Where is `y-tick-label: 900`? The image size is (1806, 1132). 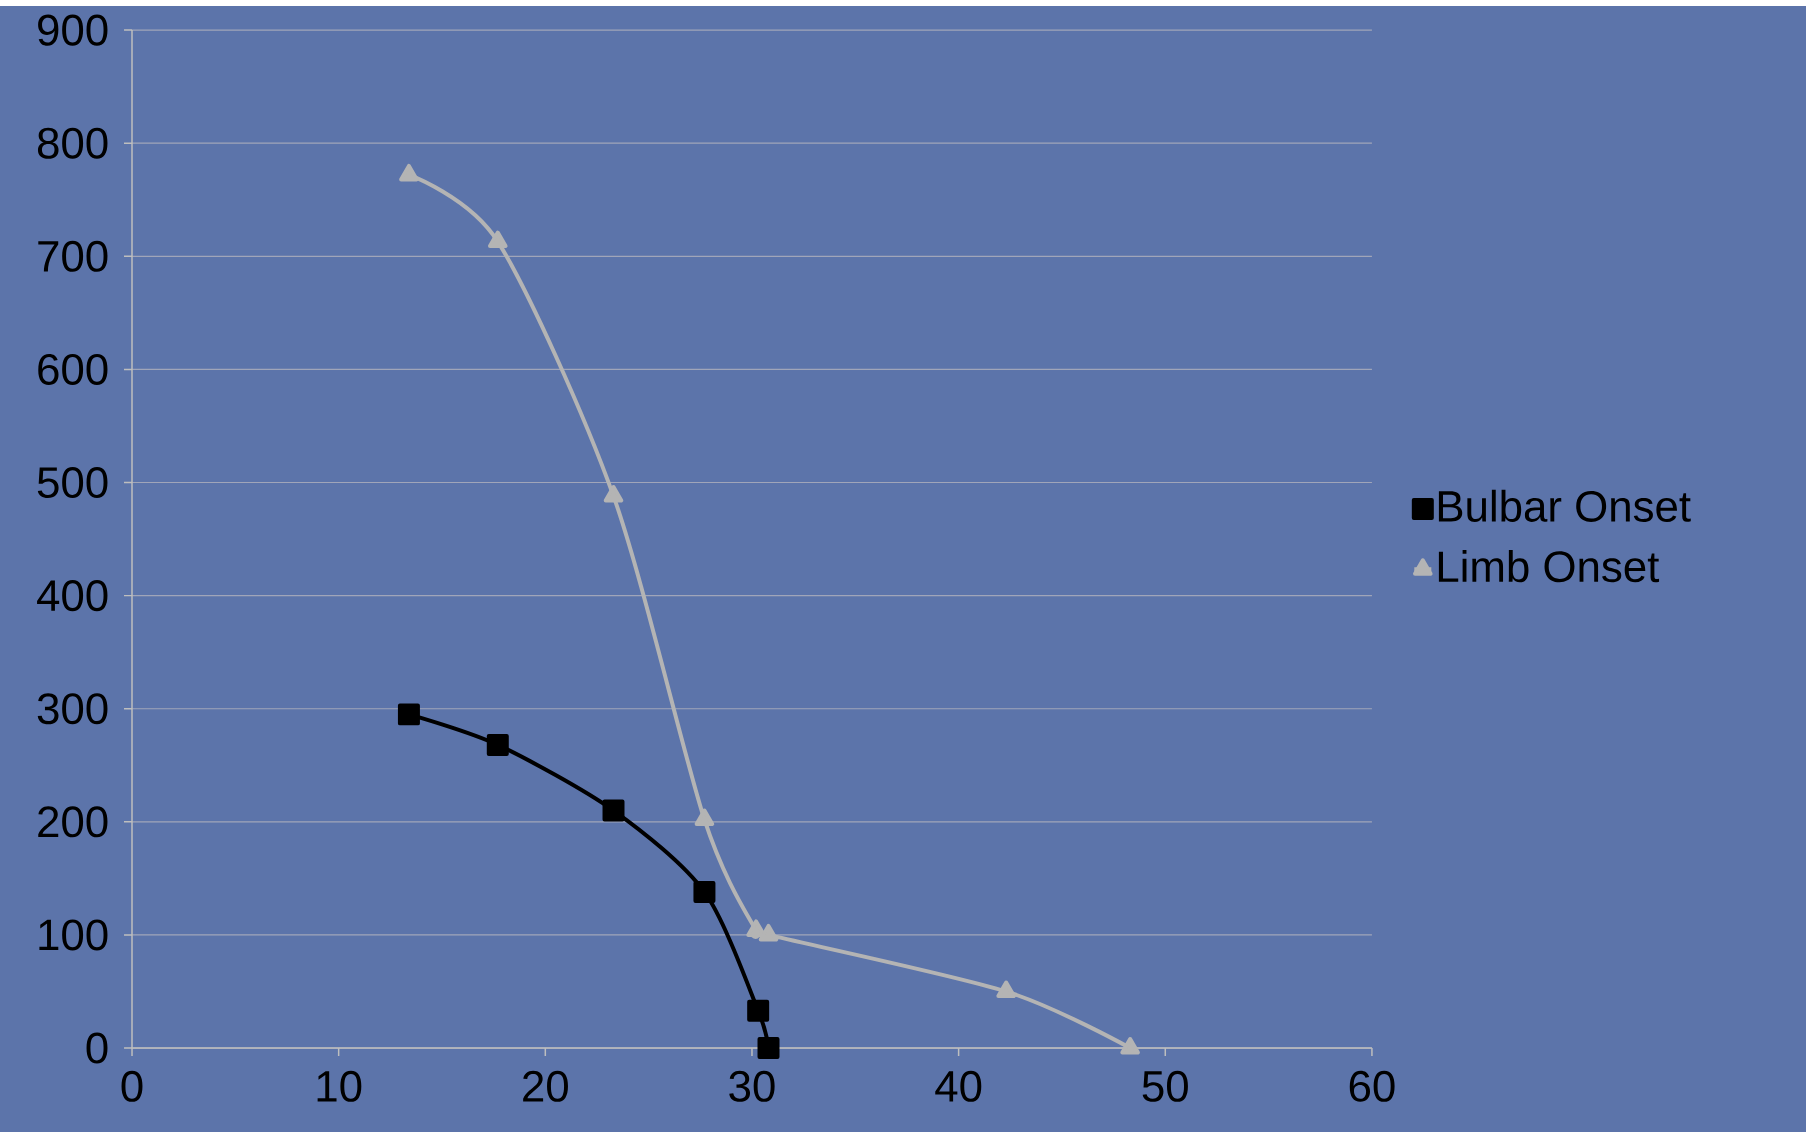 y-tick-label: 900 is located at coordinates (73, 30).